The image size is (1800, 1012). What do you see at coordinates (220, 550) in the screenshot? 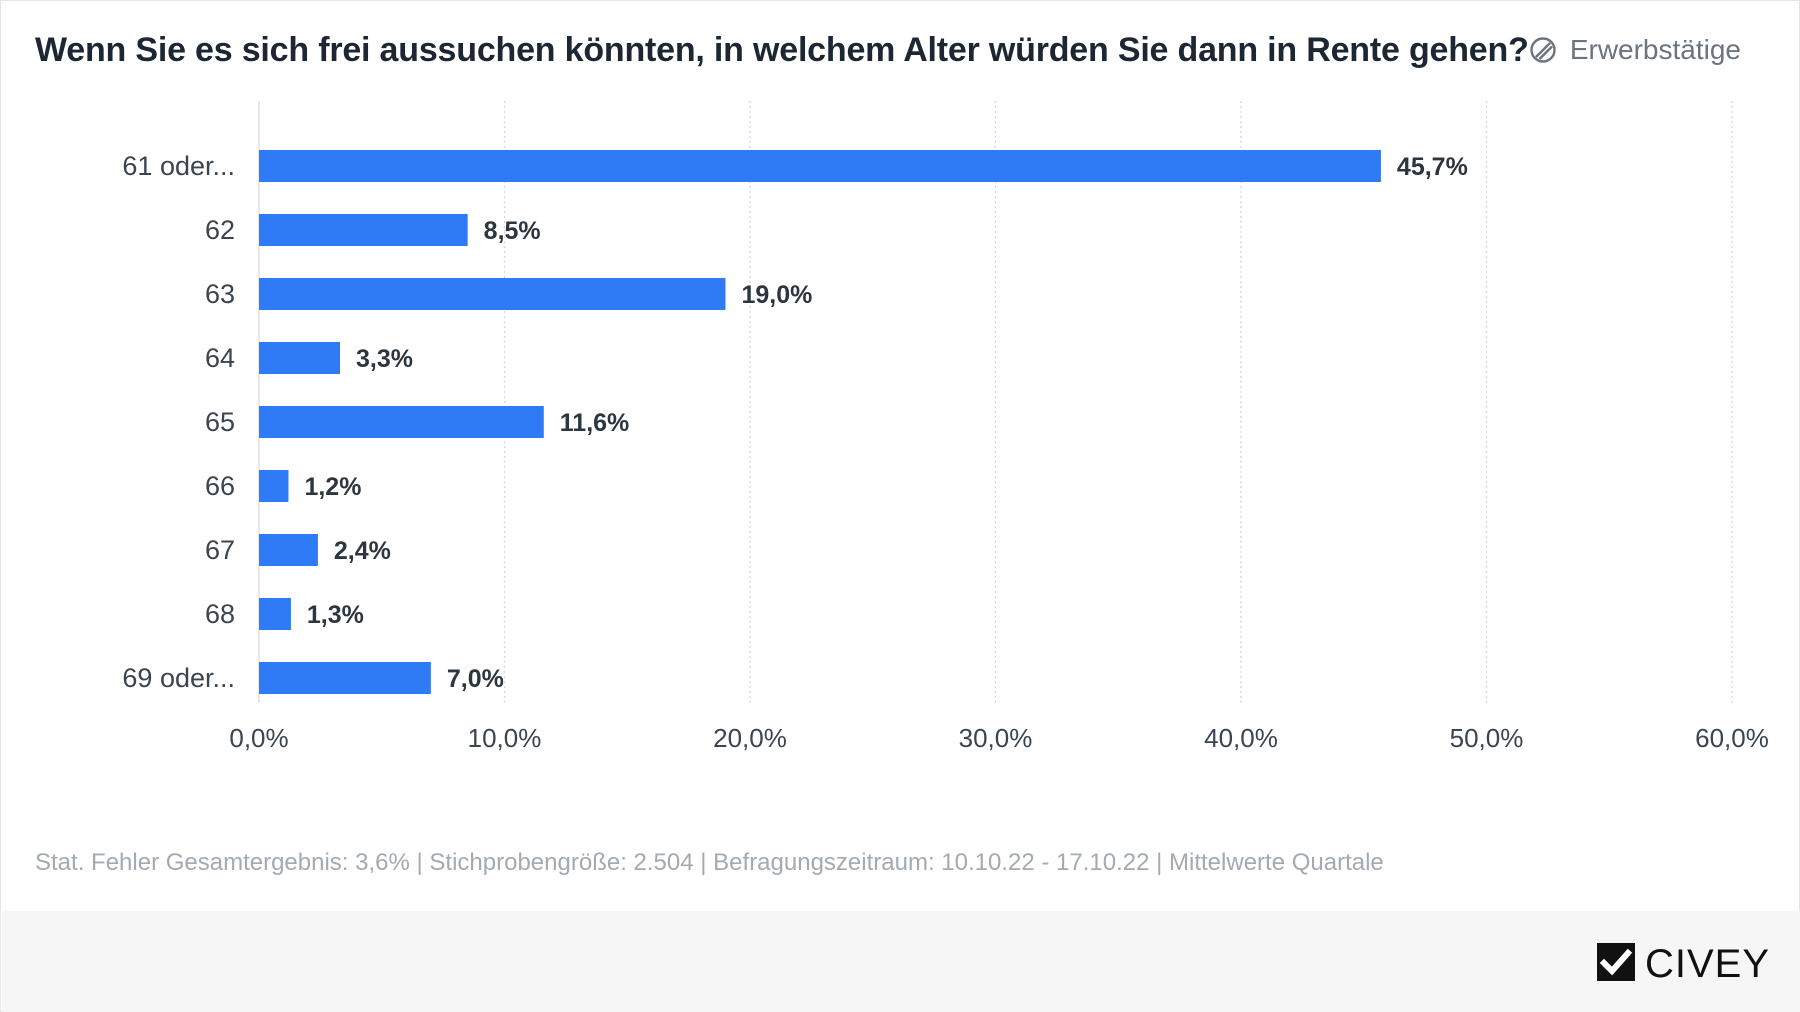
I see `category-label: 67` at bounding box center [220, 550].